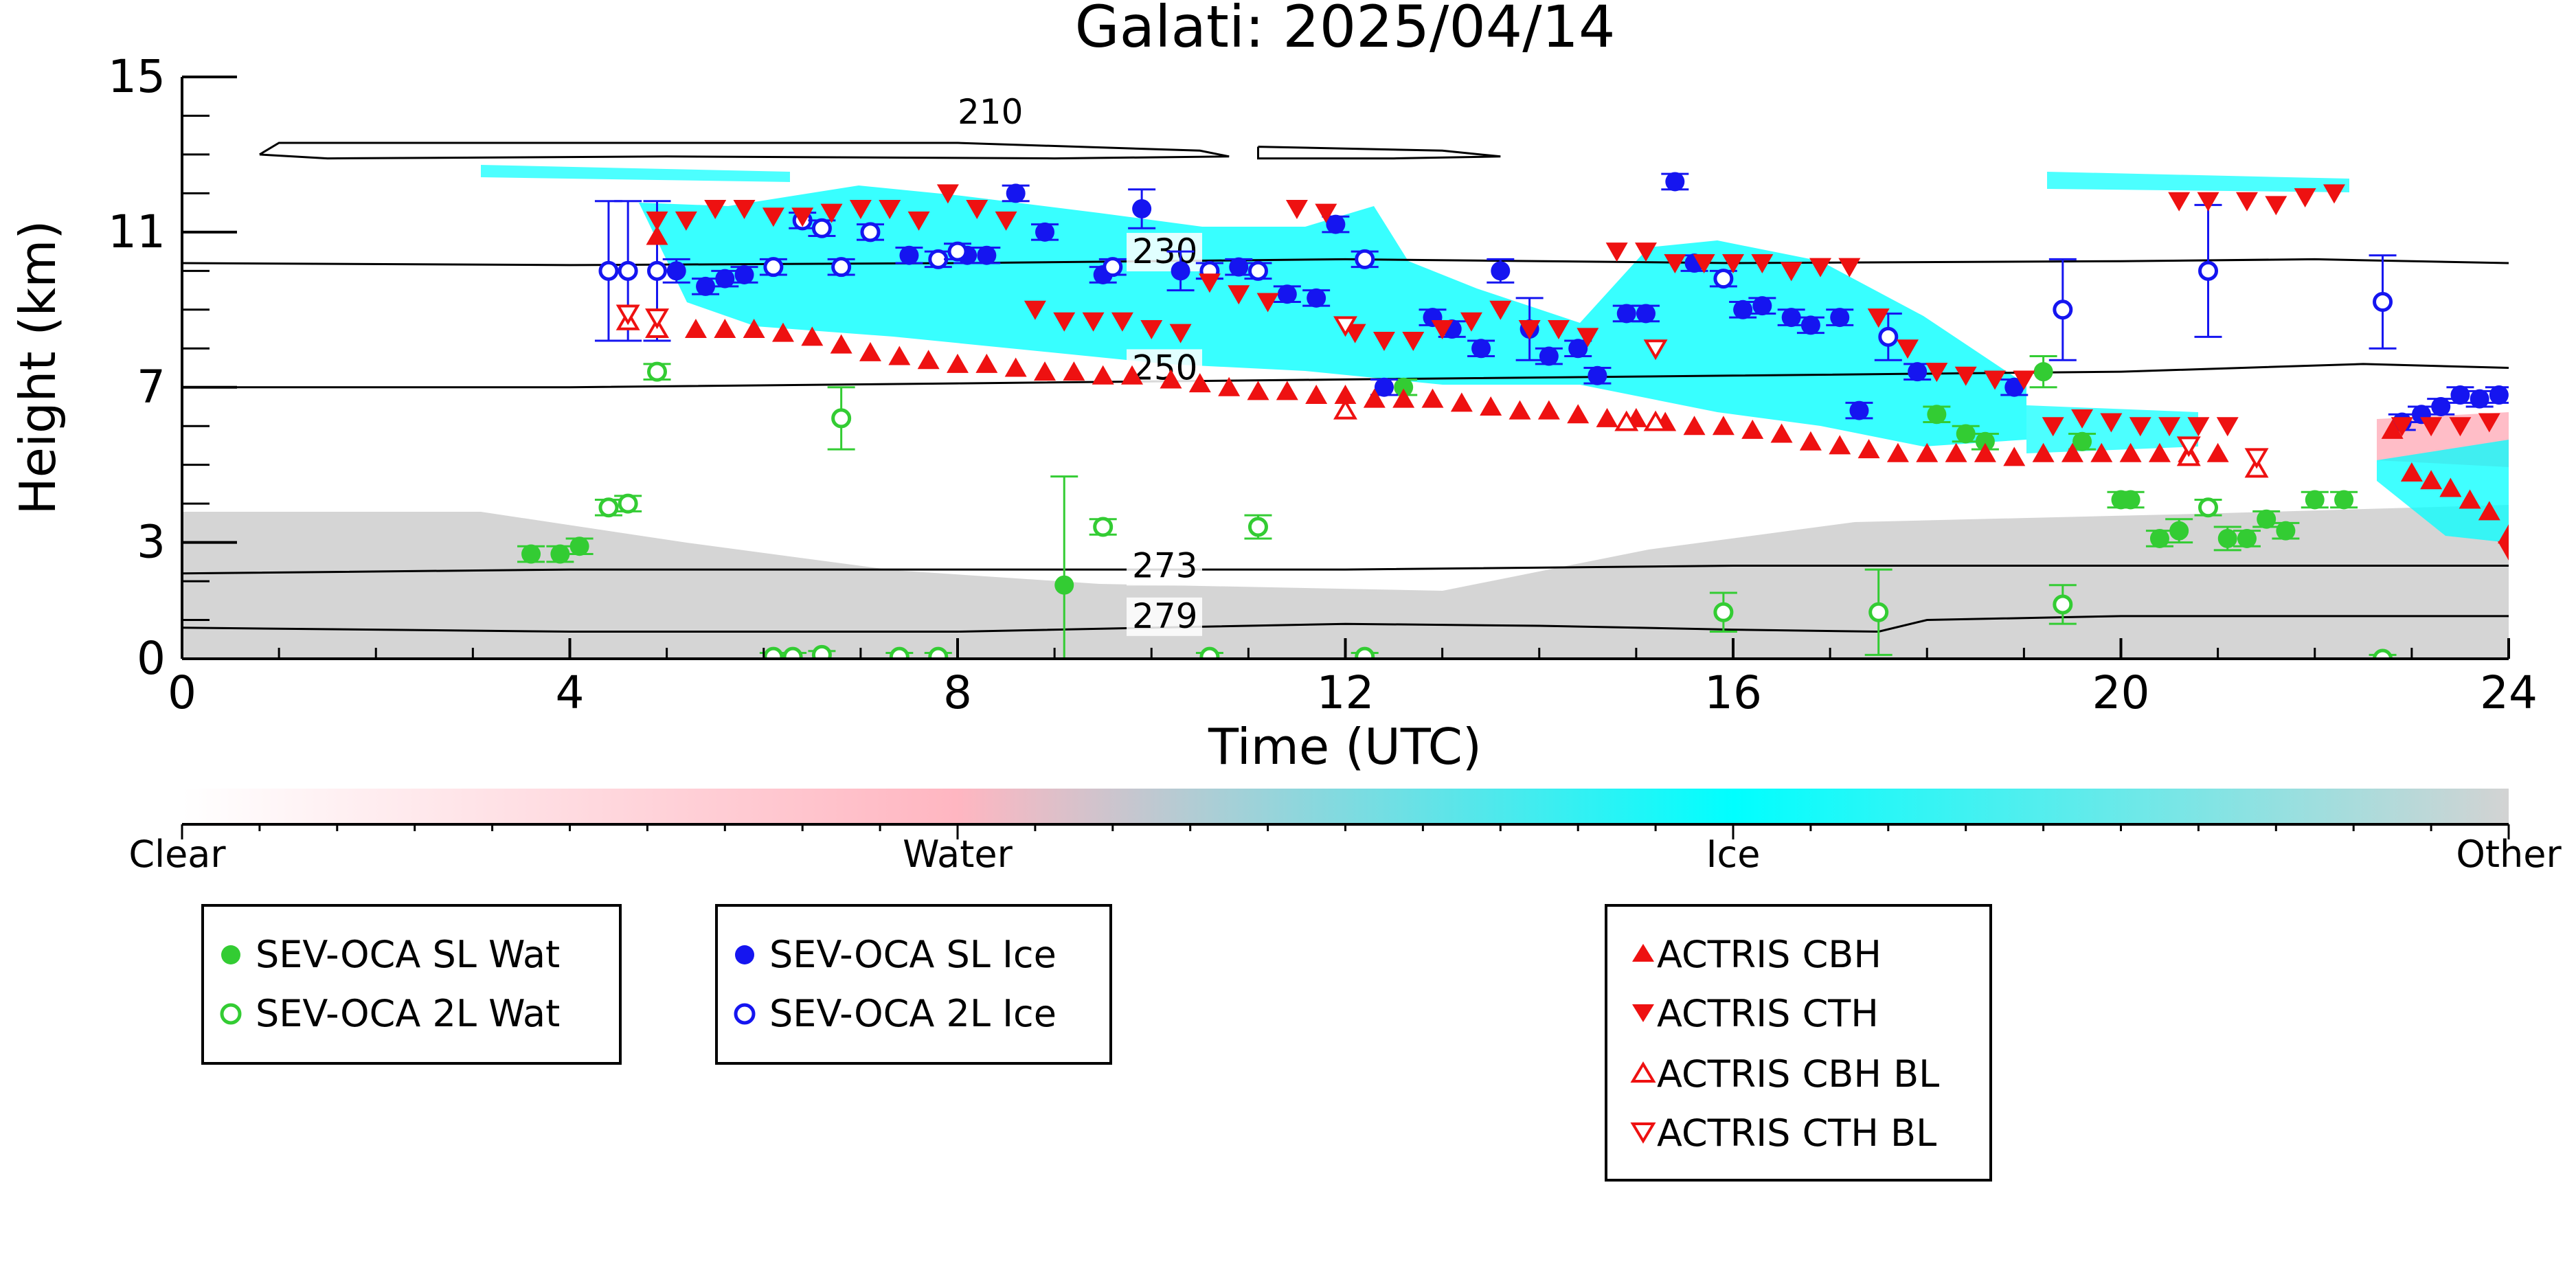  Describe the element at coordinates (2509, 854) in the screenshot. I see `colorbar-label-other: Other` at that location.